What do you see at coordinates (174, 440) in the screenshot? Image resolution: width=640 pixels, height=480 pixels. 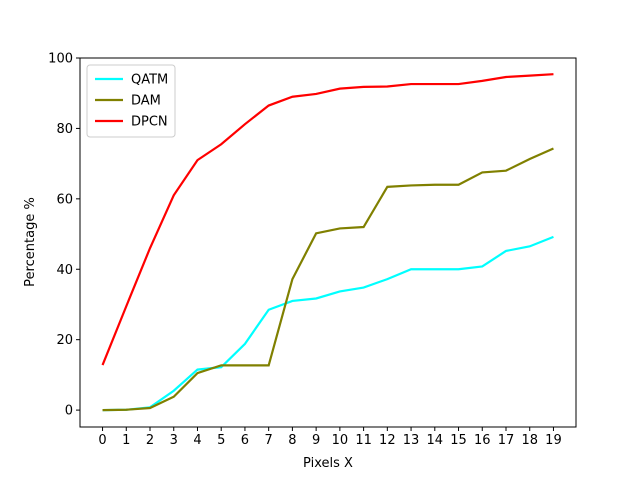 I see `x-tick-label: 3` at bounding box center [174, 440].